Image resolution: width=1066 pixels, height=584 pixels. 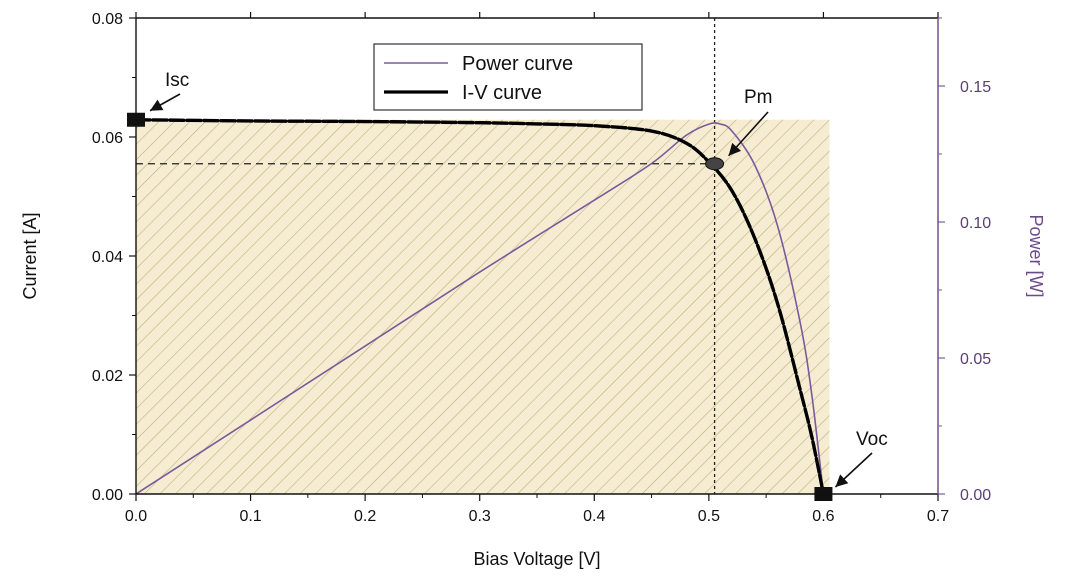 What do you see at coordinates (758, 97) in the screenshot?
I see `pm-label: Pm` at bounding box center [758, 97].